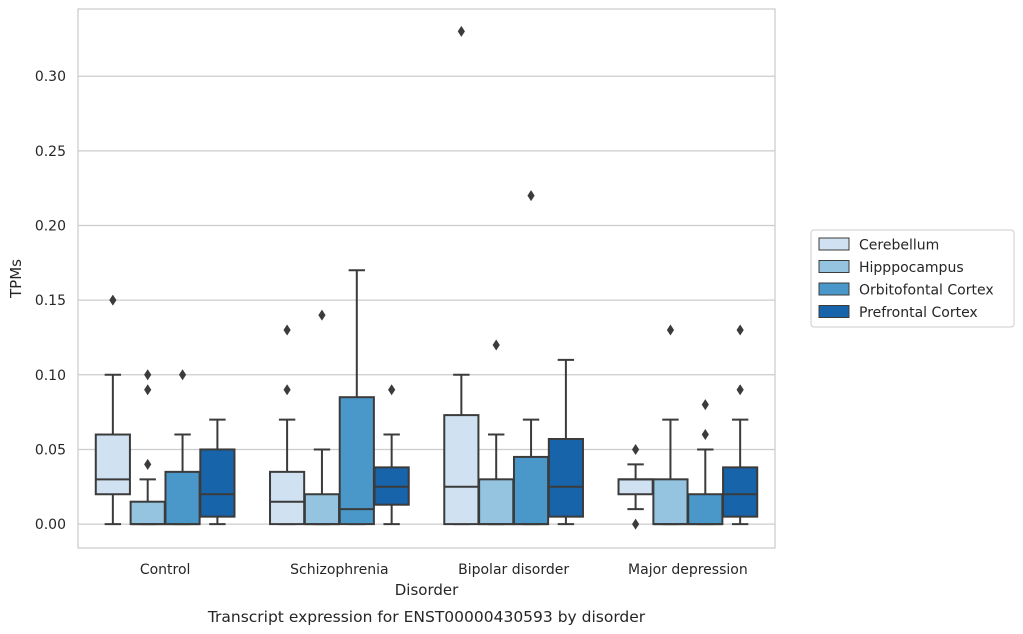  Describe the element at coordinates (513, 570) in the screenshot. I see `x-tick-label: Bipolar disorder` at that location.